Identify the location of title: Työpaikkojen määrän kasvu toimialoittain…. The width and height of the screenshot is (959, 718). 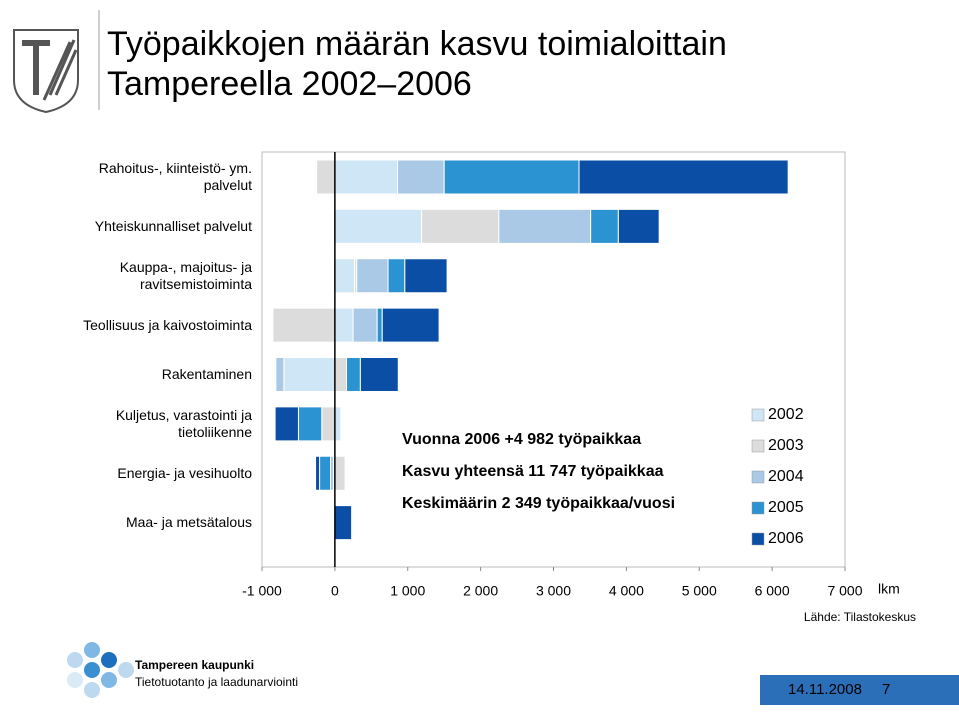
(417, 64).